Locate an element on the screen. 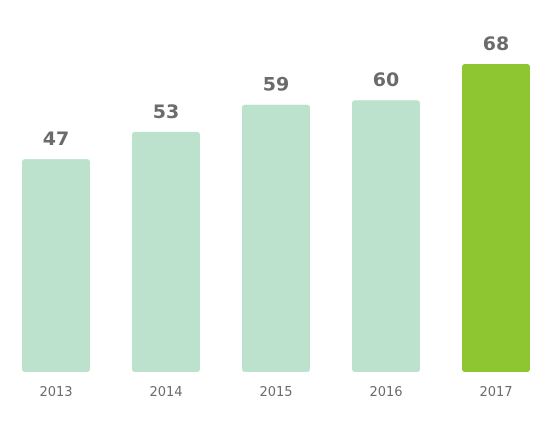 The image size is (549, 446). x-axis-tick-labels: 2013 2014 2015 2016 2017 is located at coordinates (275, 392).